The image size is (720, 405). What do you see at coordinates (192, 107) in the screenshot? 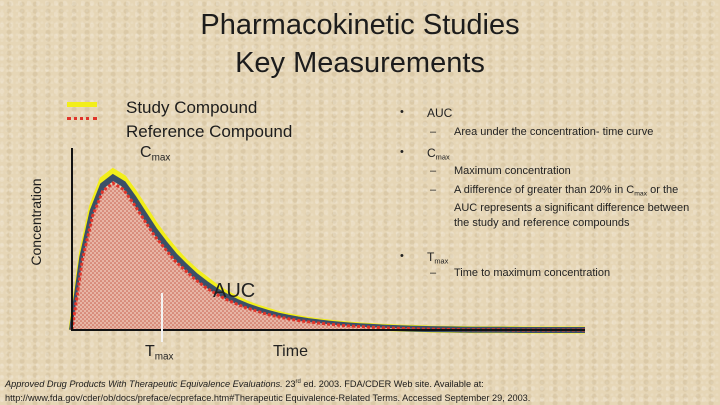
I see `legend-study-label: Study Compound` at bounding box center [192, 107].